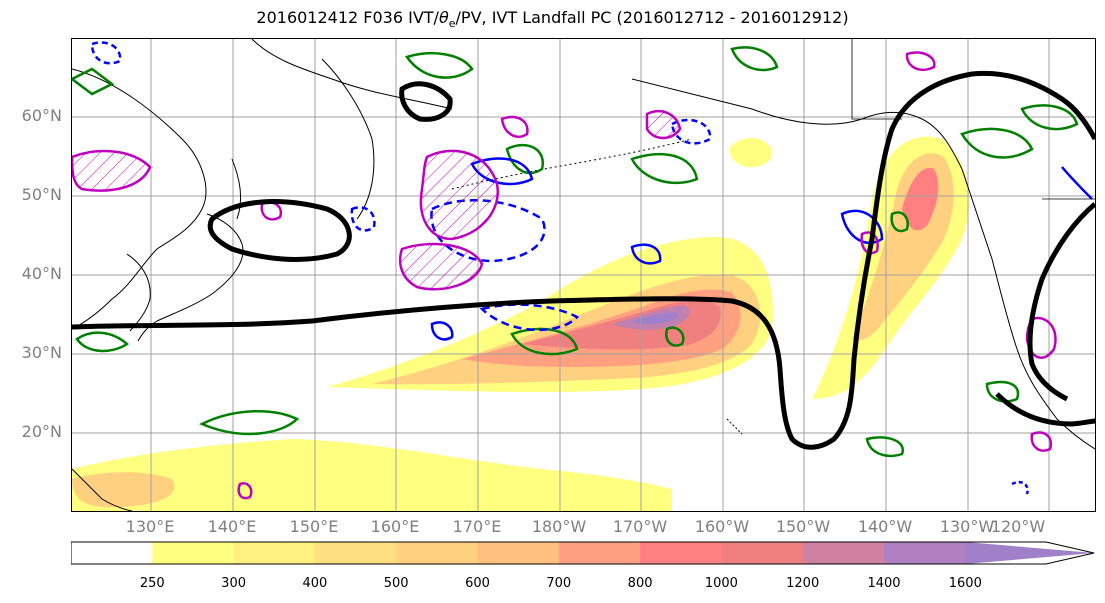 This screenshot has width=1105, height=603. I want to click on colorbar-tick-1600: 1600, so click(965, 583).